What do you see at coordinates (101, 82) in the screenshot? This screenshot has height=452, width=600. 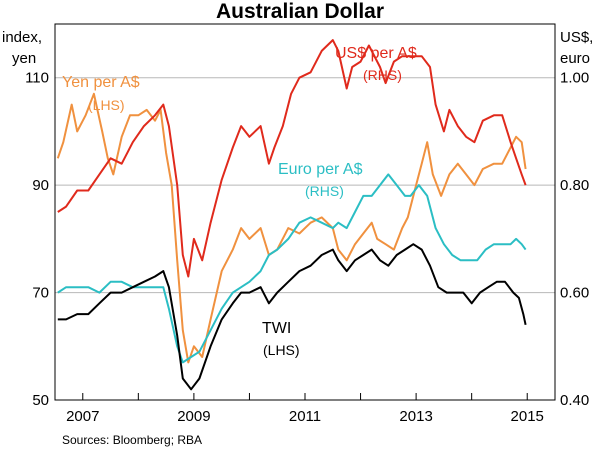 I see `label-yen: Yen per A$` at bounding box center [101, 82].